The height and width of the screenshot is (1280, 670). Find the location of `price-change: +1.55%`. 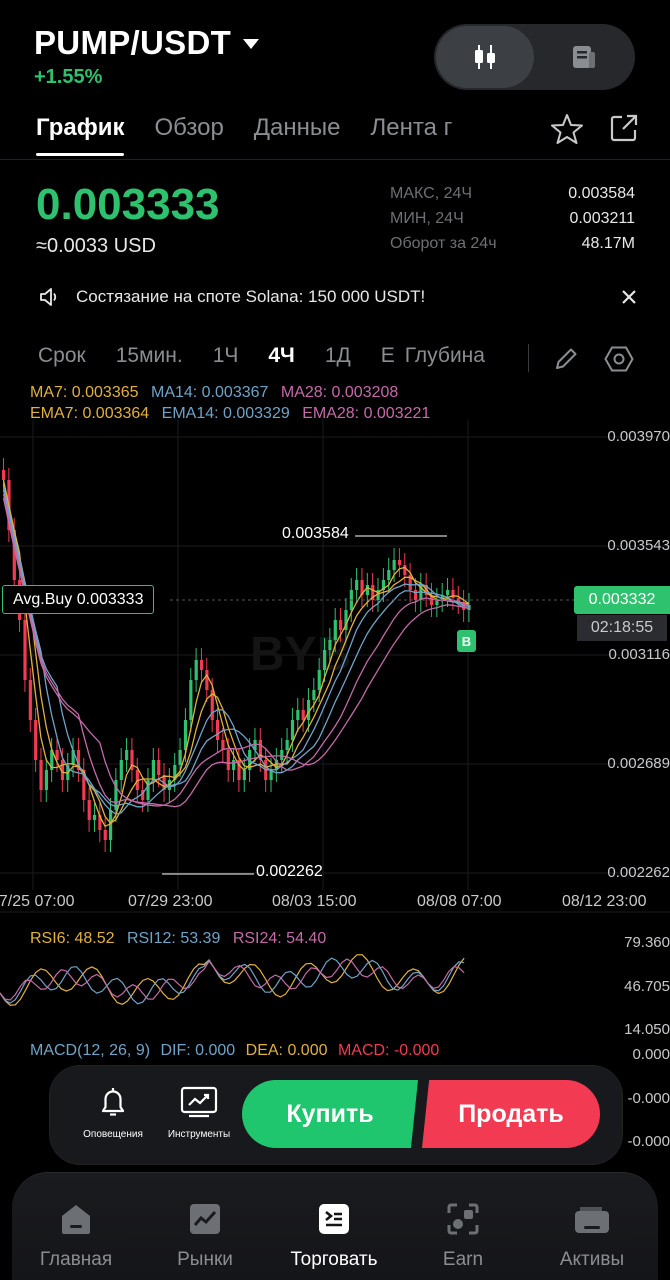

price-change: +1.55% is located at coordinates (68, 77).